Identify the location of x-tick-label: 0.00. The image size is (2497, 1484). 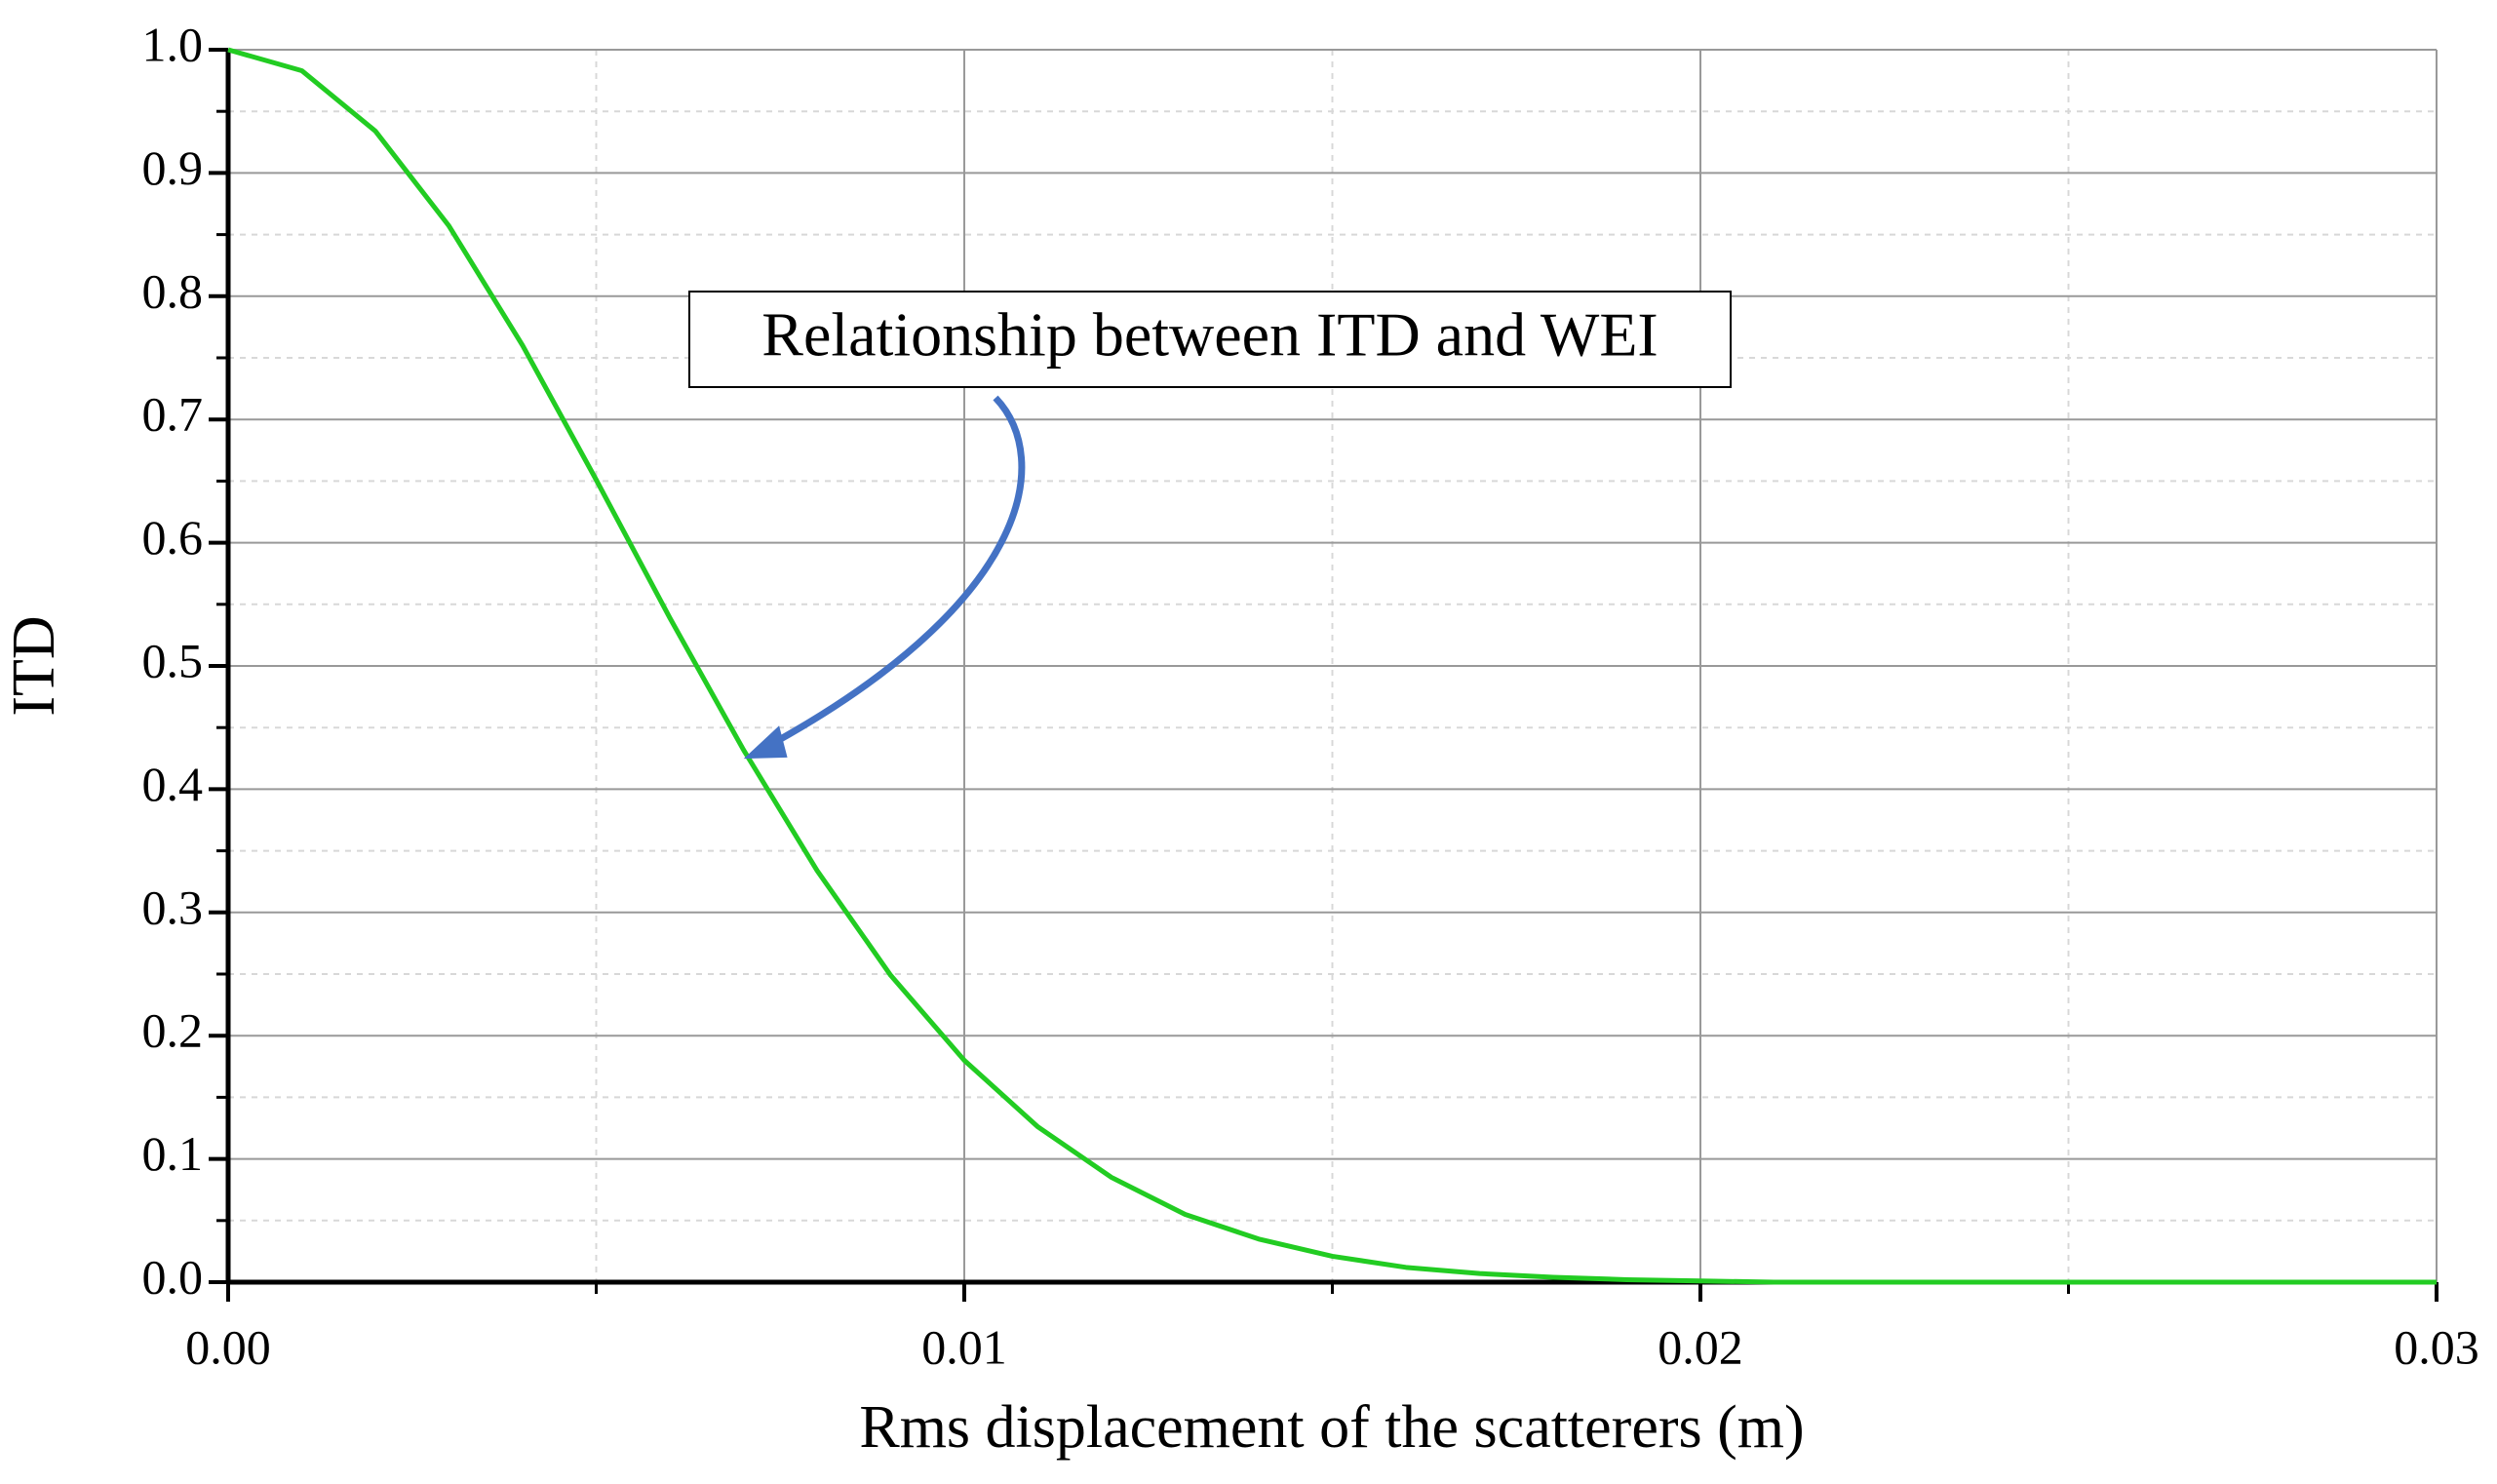
(228, 1346).